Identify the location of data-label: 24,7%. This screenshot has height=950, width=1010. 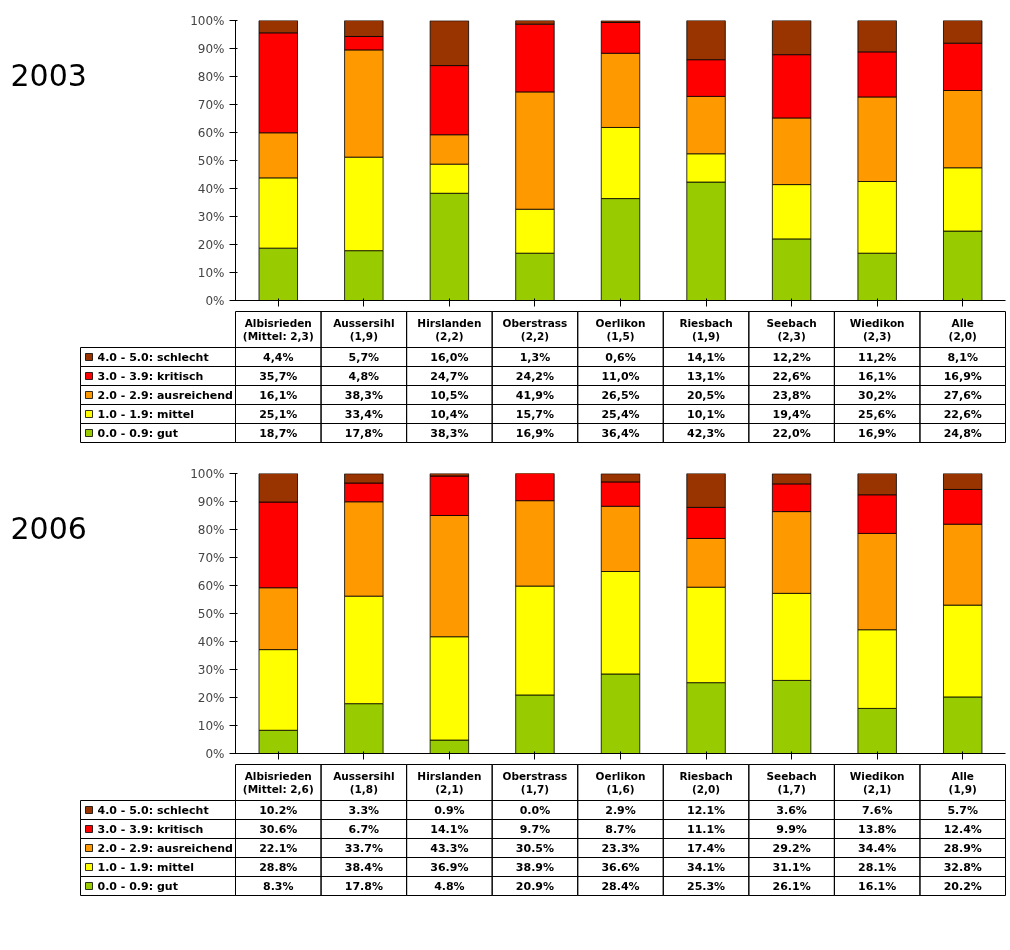
(449, 376).